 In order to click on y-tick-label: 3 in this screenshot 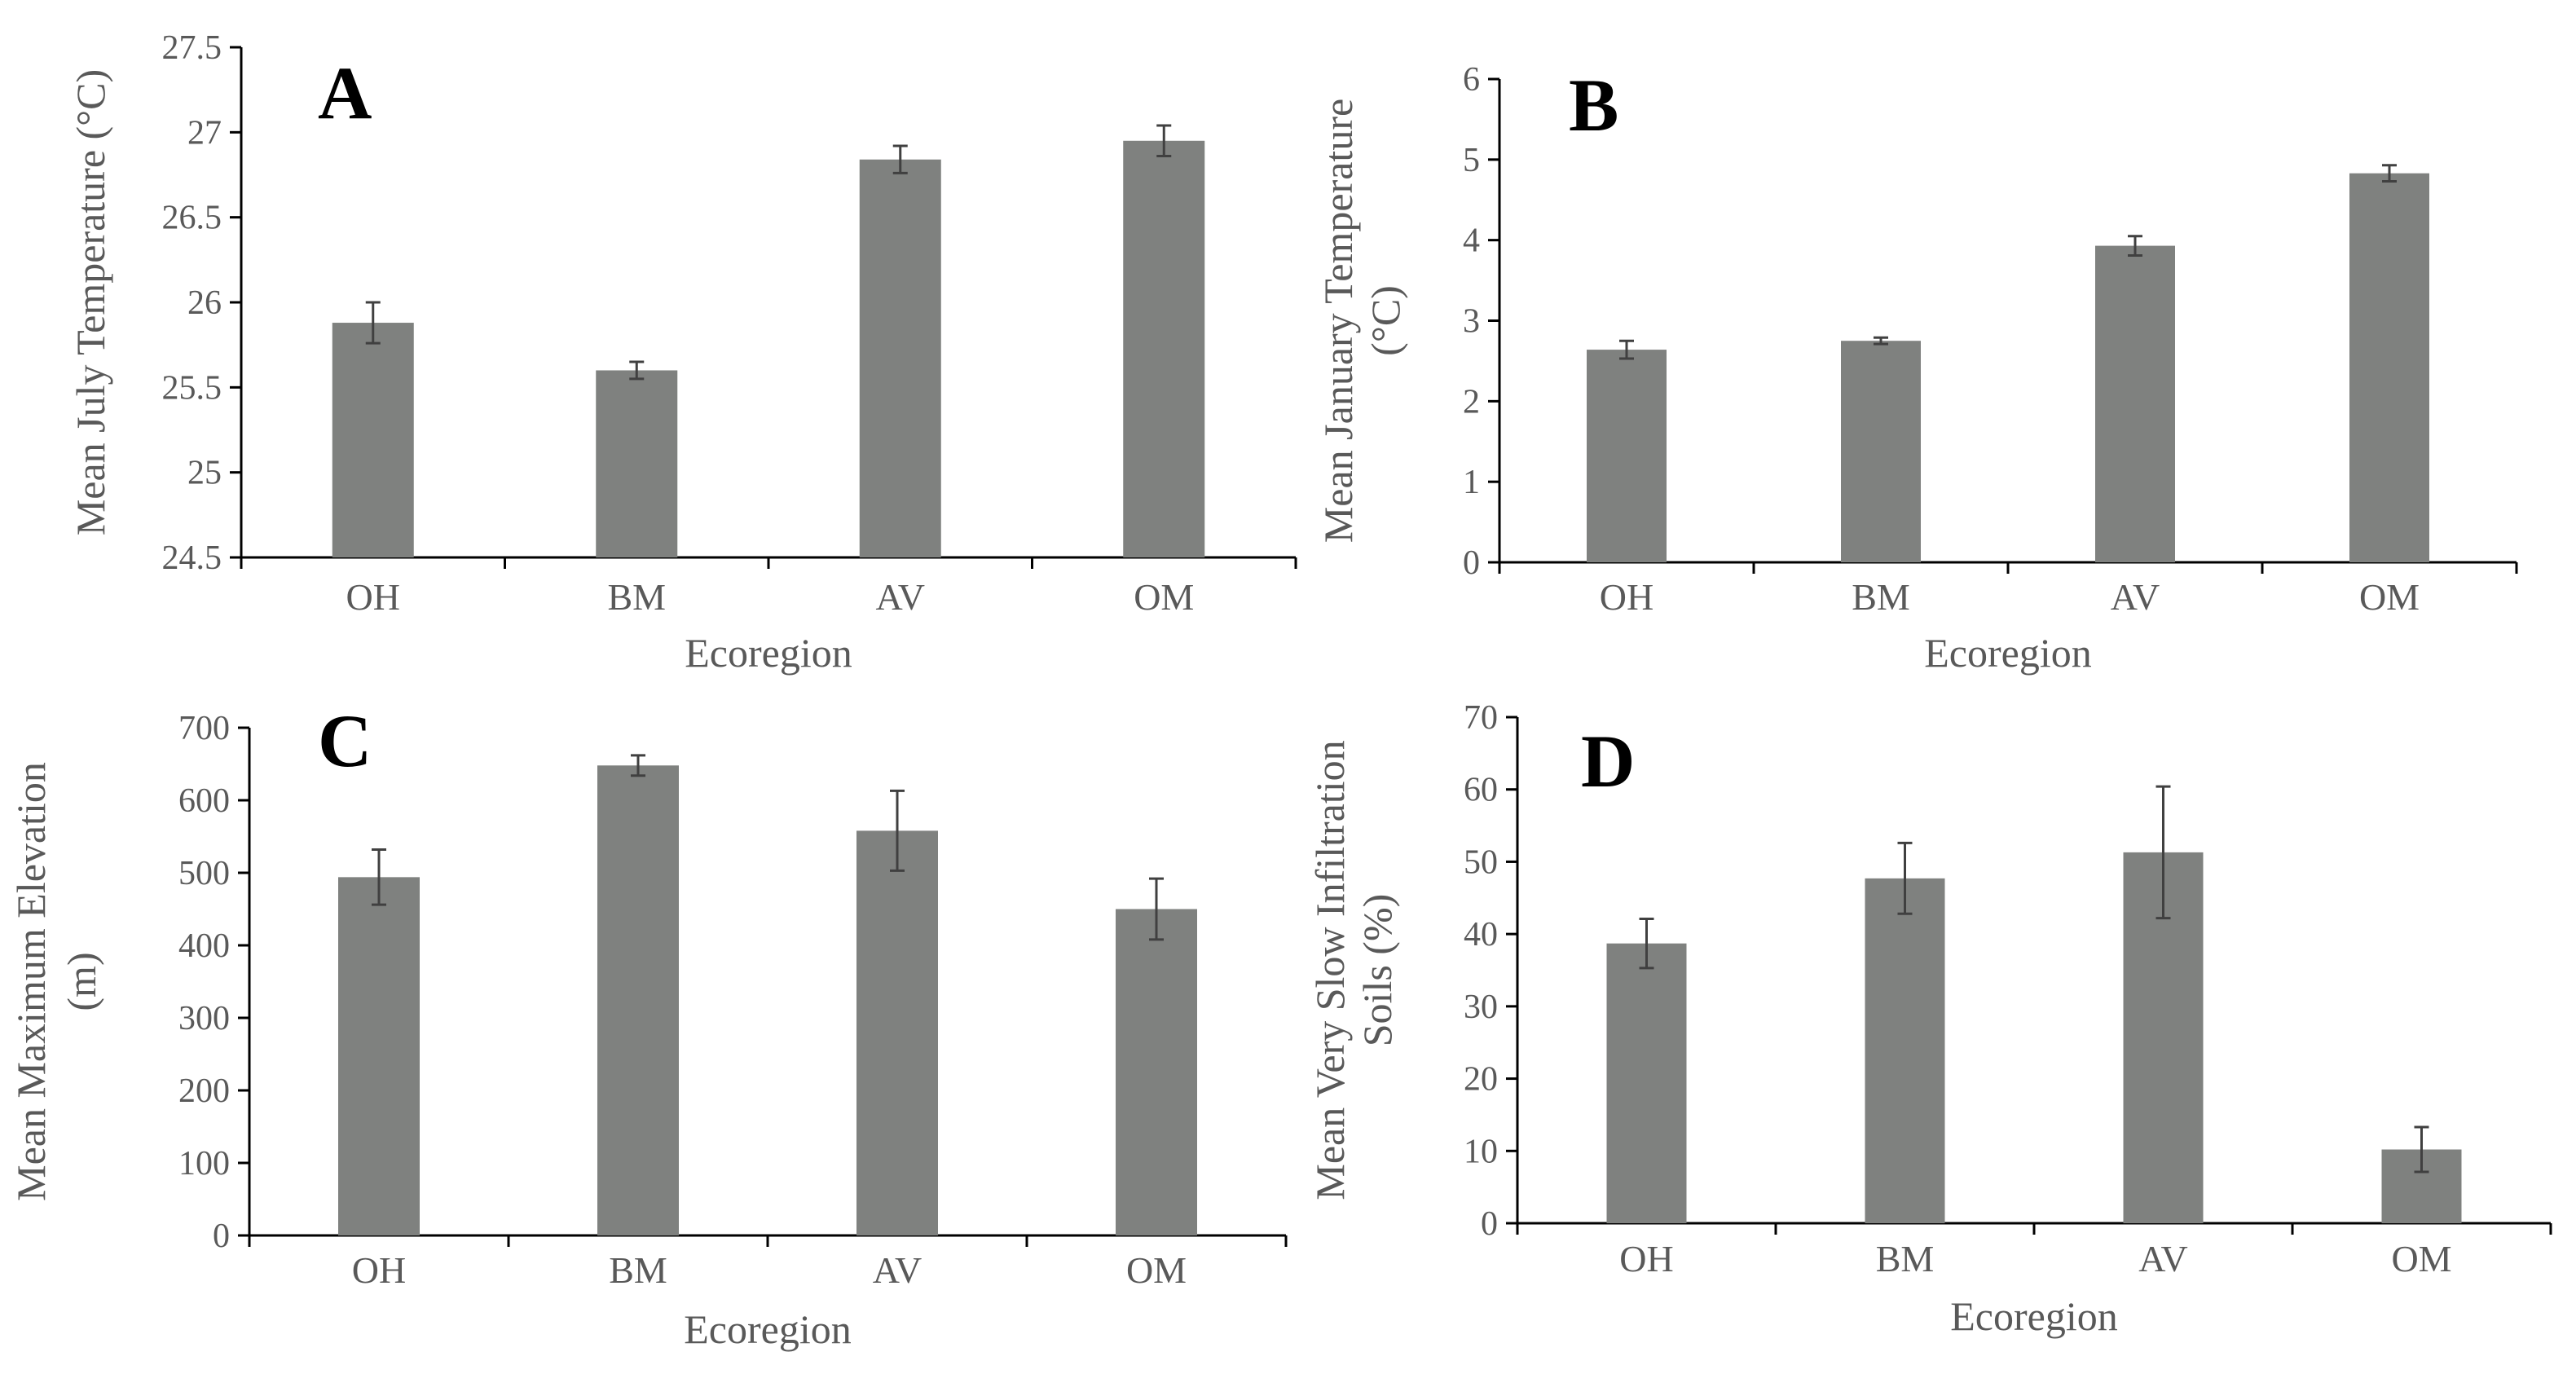, I will do `click(1471, 322)`.